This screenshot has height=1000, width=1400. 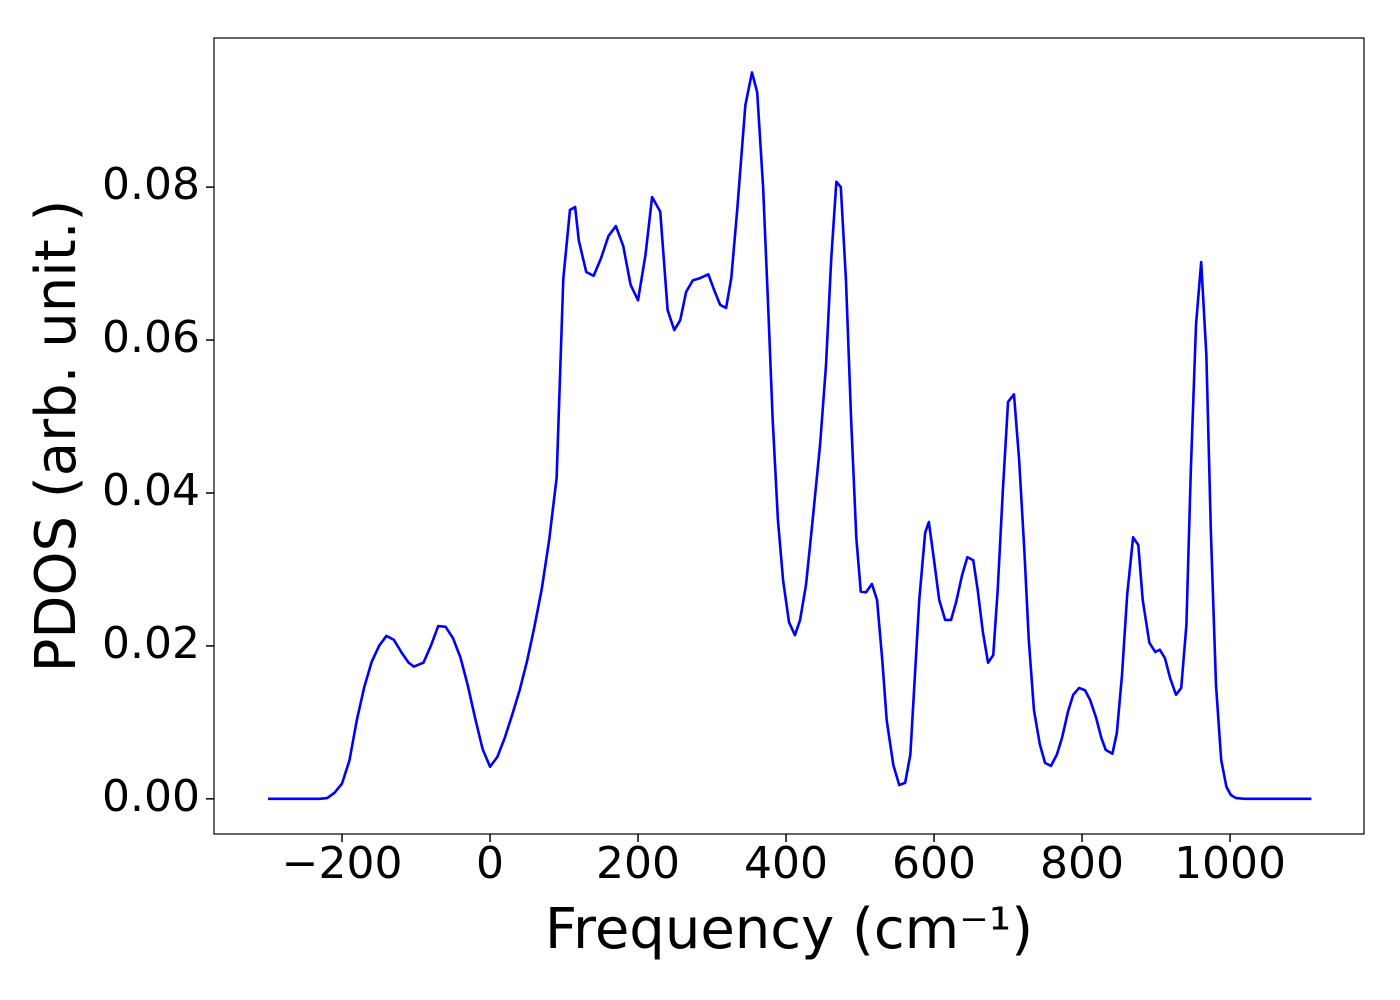 What do you see at coordinates (151, 490) in the screenshot?
I see `y-tick-label: 0.04` at bounding box center [151, 490].